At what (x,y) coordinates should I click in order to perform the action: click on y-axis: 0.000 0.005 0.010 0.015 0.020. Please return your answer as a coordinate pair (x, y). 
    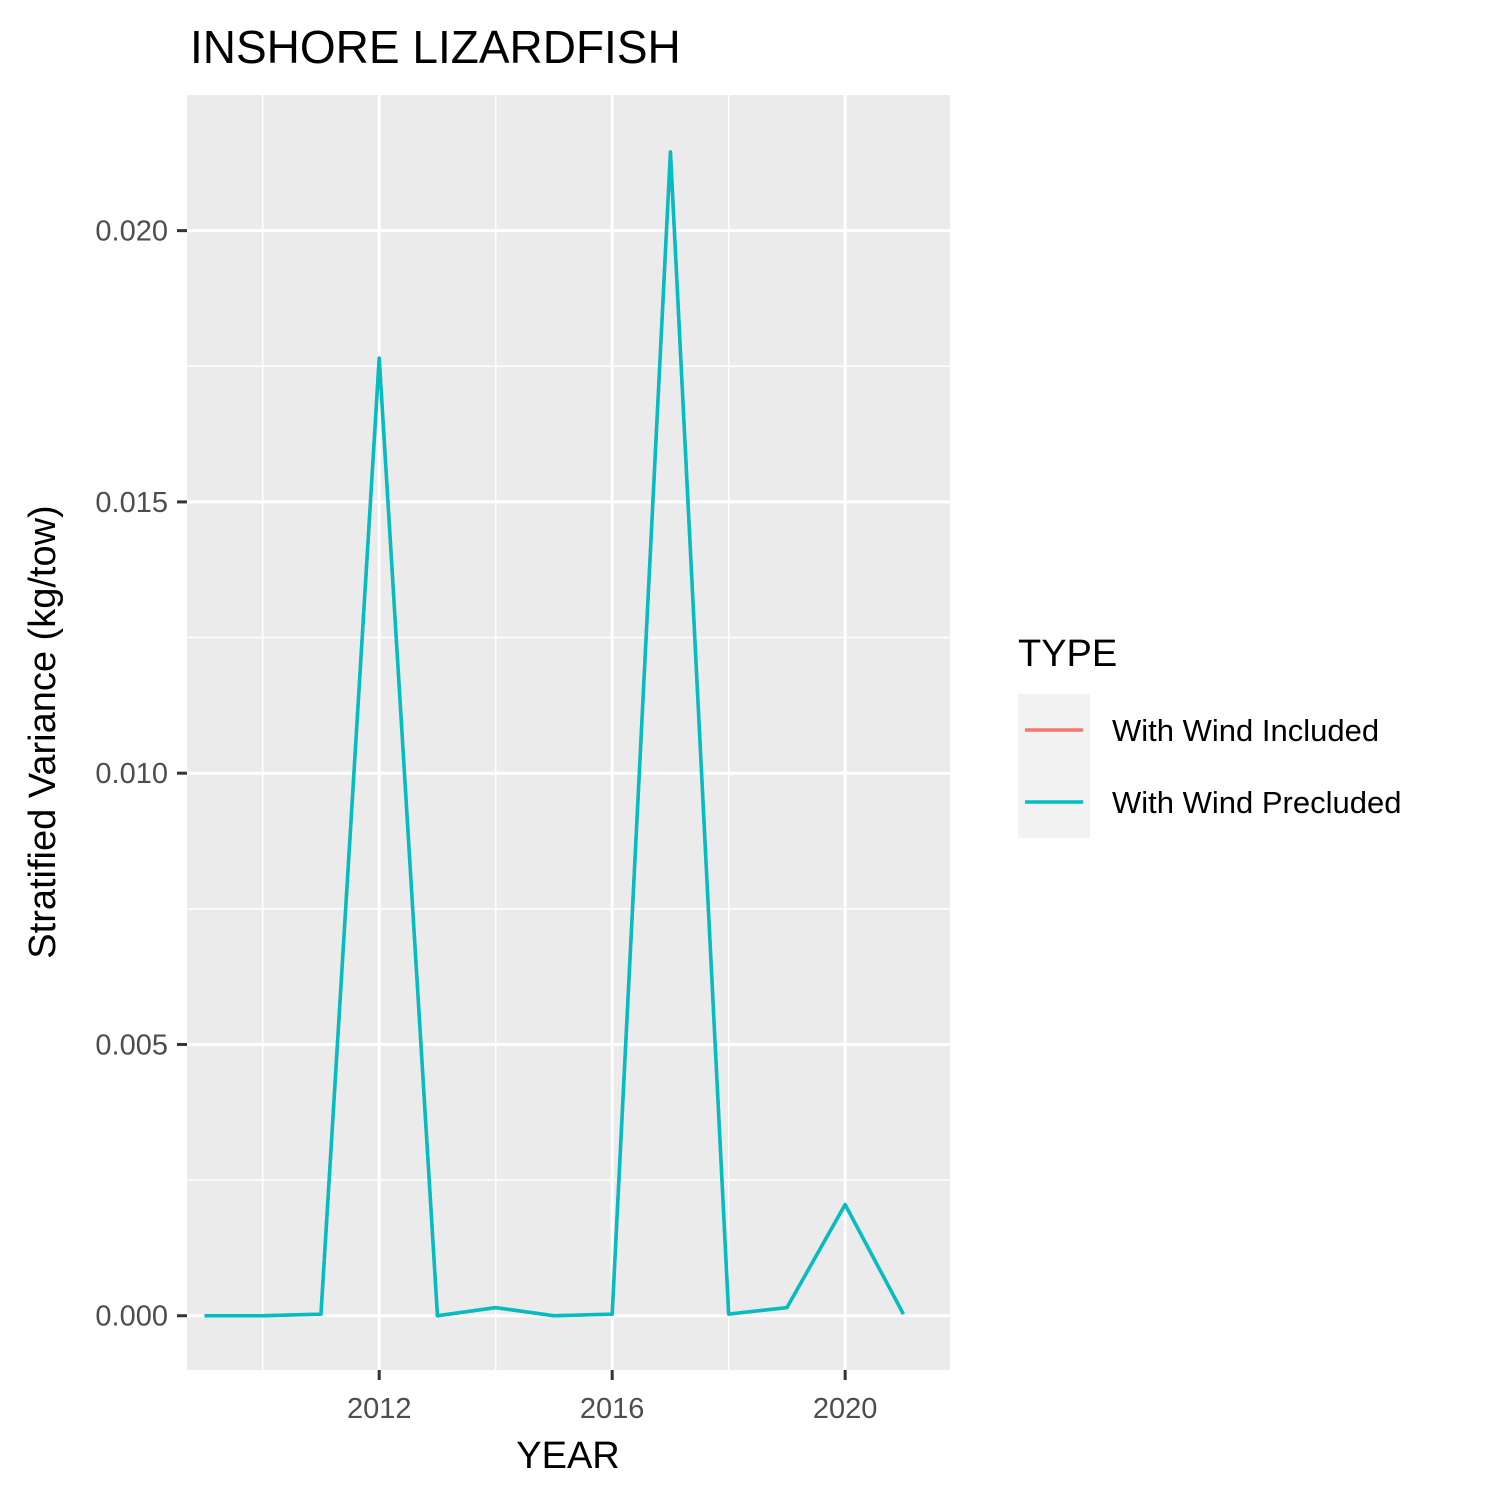
    Looking at the image, I should click on (141, 774).